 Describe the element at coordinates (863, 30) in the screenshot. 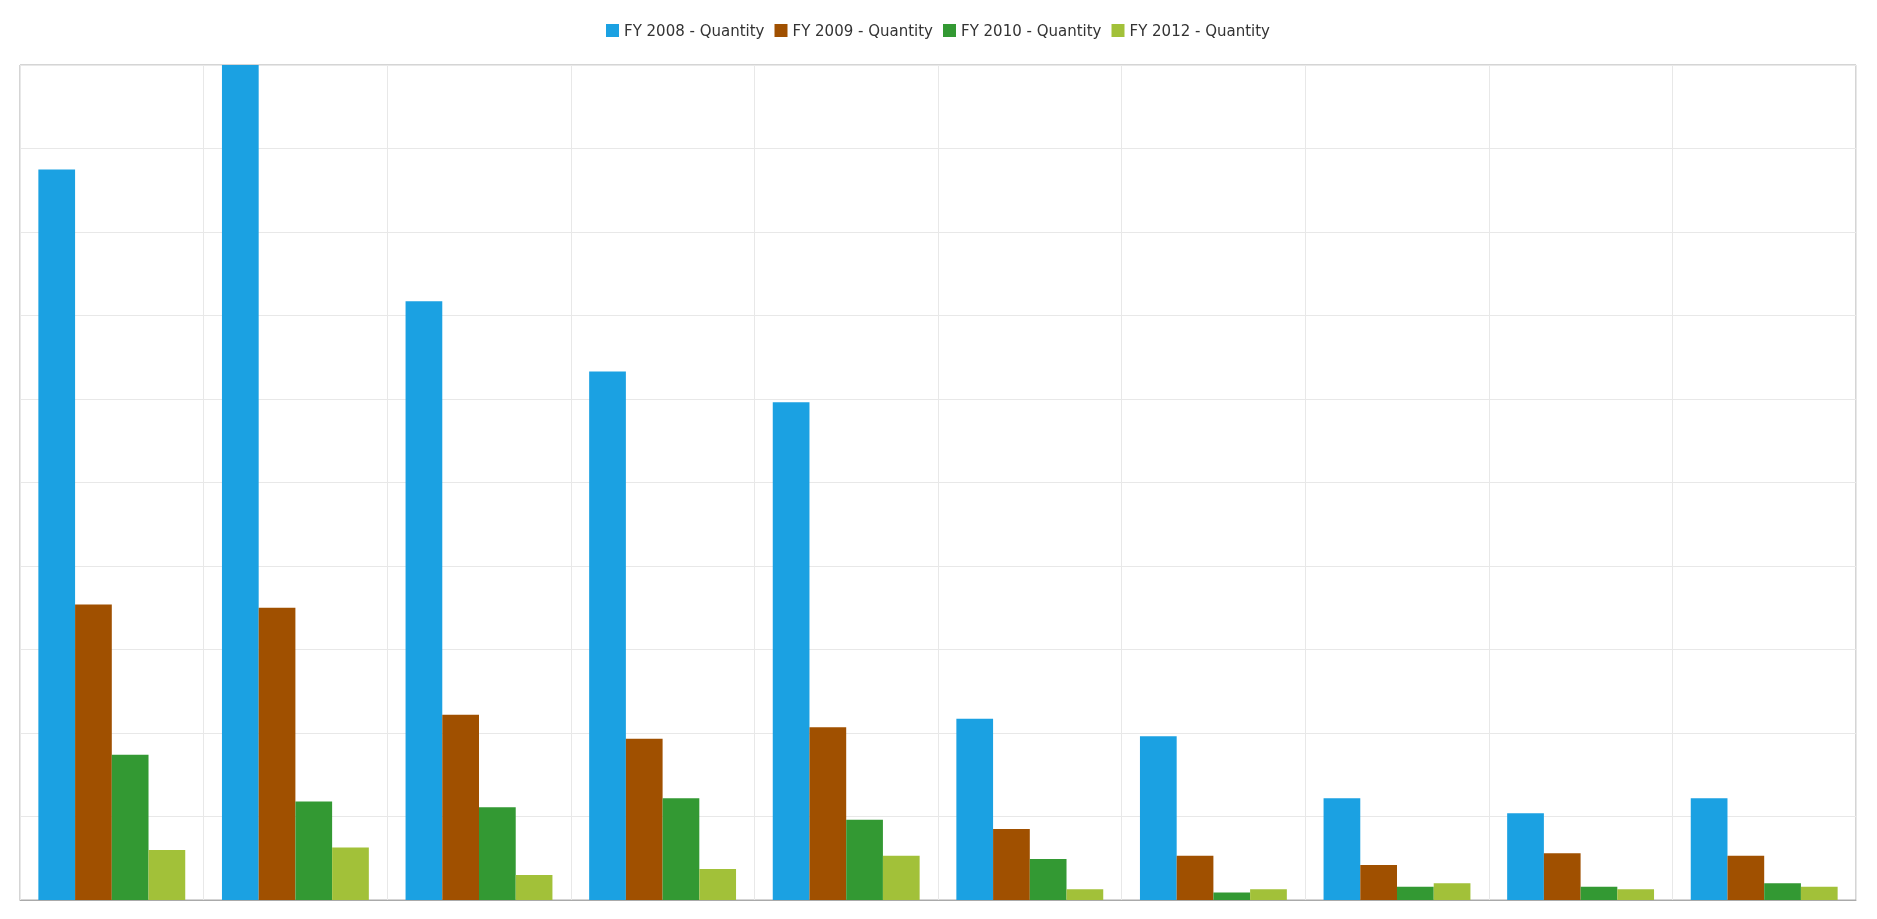

I see `legend-label: FY 2009 - Quantity` at that location.